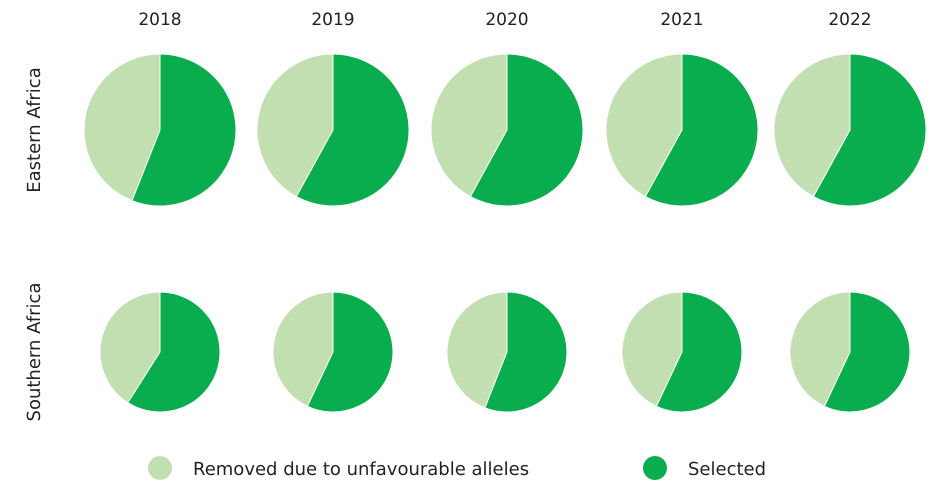 The height and width of the screenshot is (489, 928). Describe the element at coordinates (361, 469) in the screenshot. I see `legend-label: Removed due to unfavourable alleles` at that location.